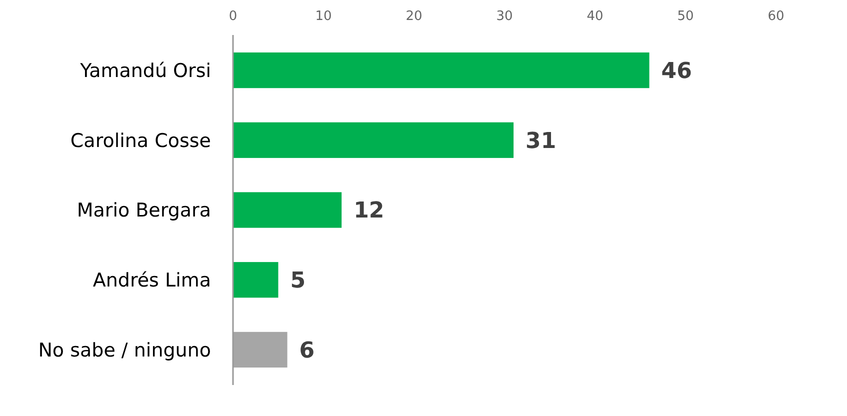  What do you see at coordinates (145, 71) in the screenshot?
I see `y-tick-label: Yamandú Orsi` at bounding box center [145, 71].